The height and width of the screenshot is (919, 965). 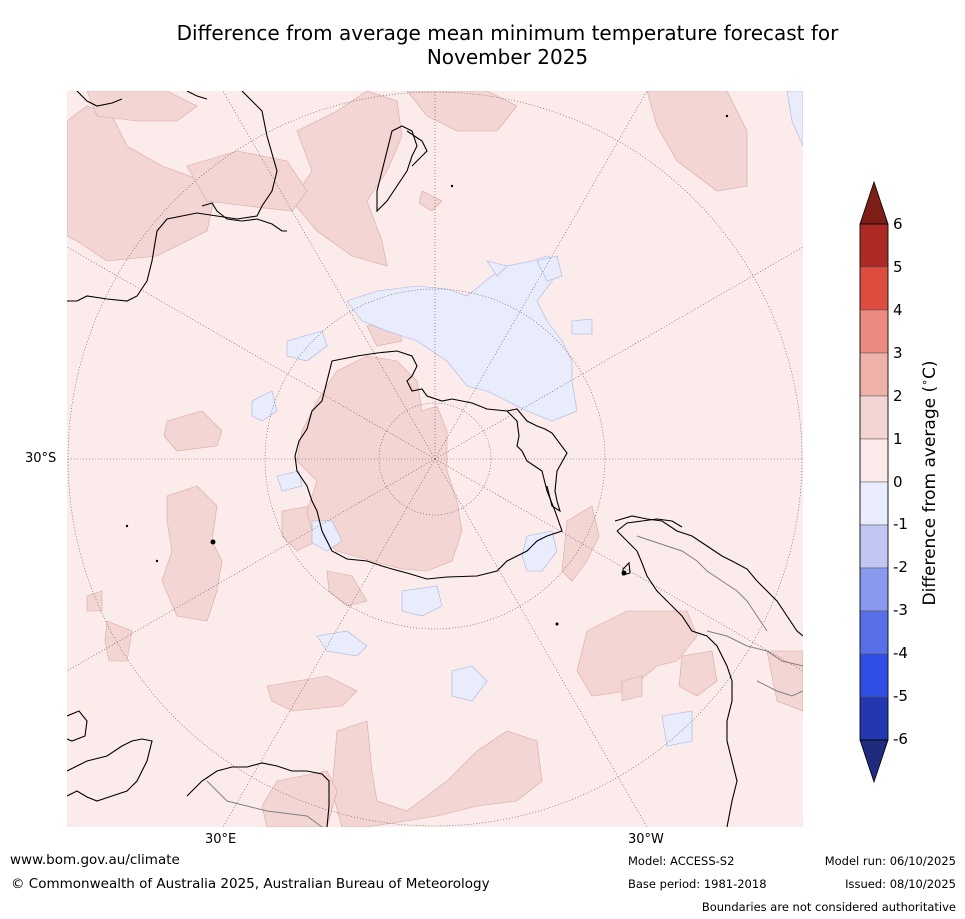 What do you see at coordinates (900, 739) in the screenshot?
I see `colorbar-tick: -6` at bounding box center [900, 739].